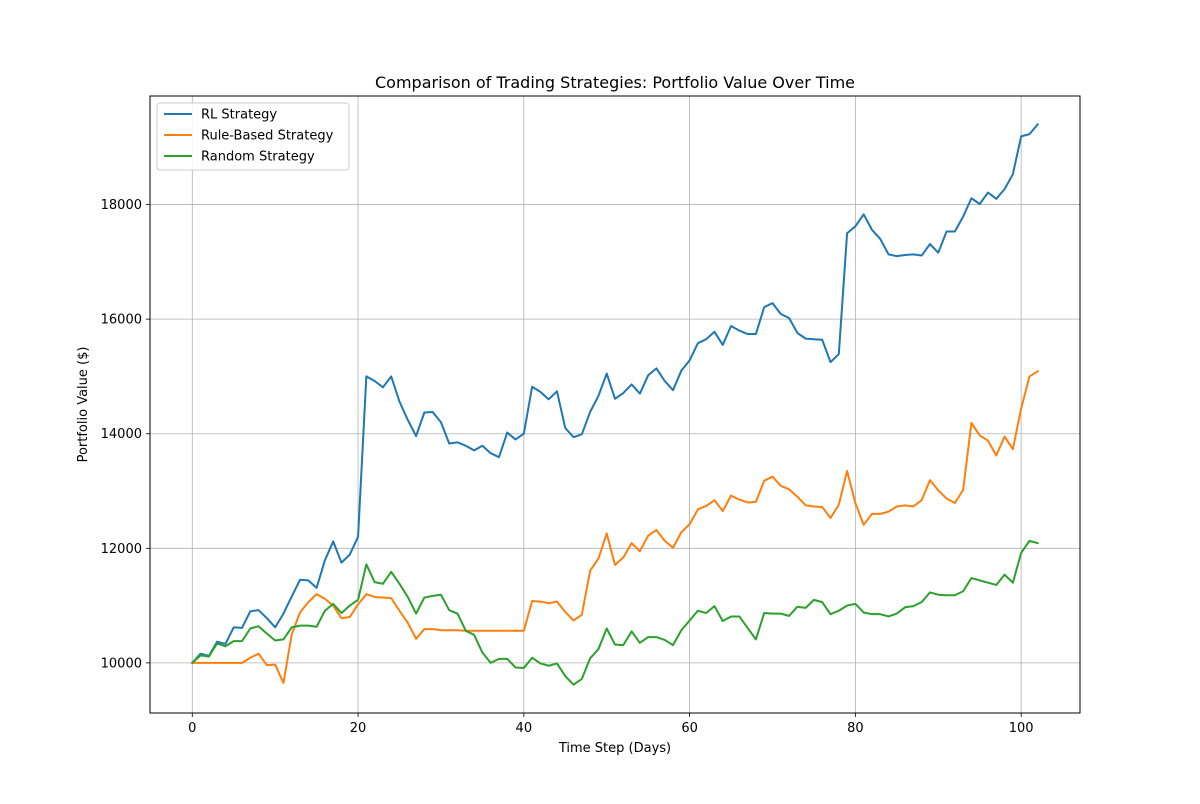 The image size is (1200, 804). Describe the element at coordinates (239, 115) in the screenshot. I see `legend-label-rl-strategy: RL Strategy` at that location.